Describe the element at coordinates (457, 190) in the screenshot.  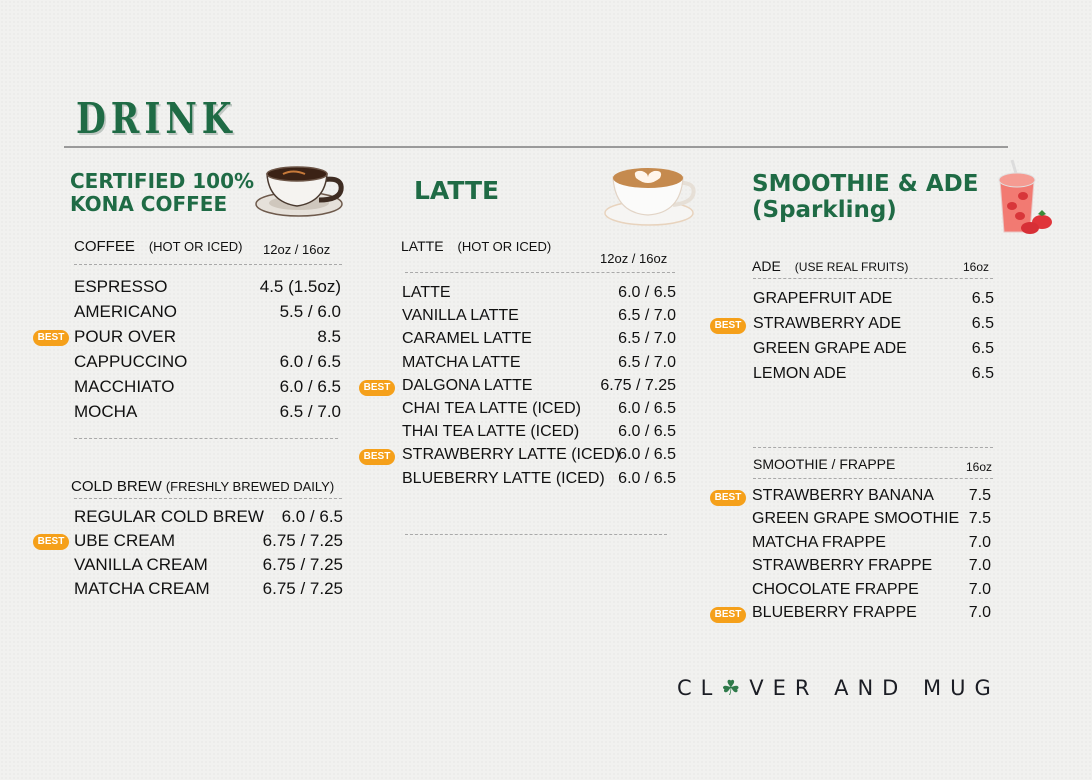
I see `latte-section-title: LATTE` at that location.